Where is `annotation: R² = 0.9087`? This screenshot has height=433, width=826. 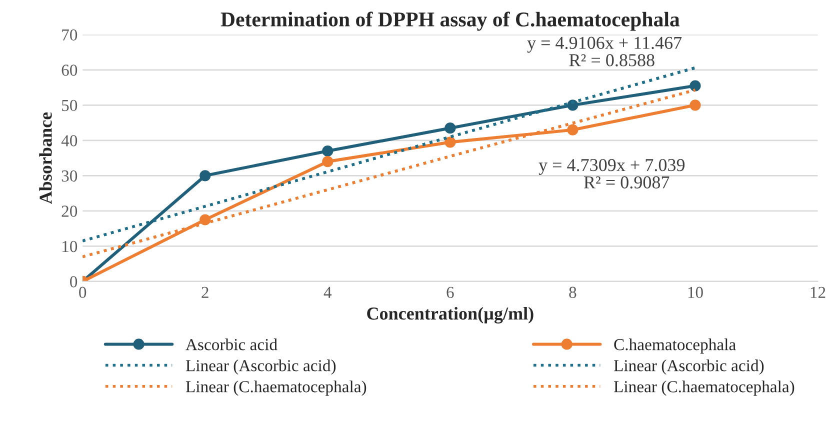
annotation: R² = 0.9087 is located at coordinates (627, 182).